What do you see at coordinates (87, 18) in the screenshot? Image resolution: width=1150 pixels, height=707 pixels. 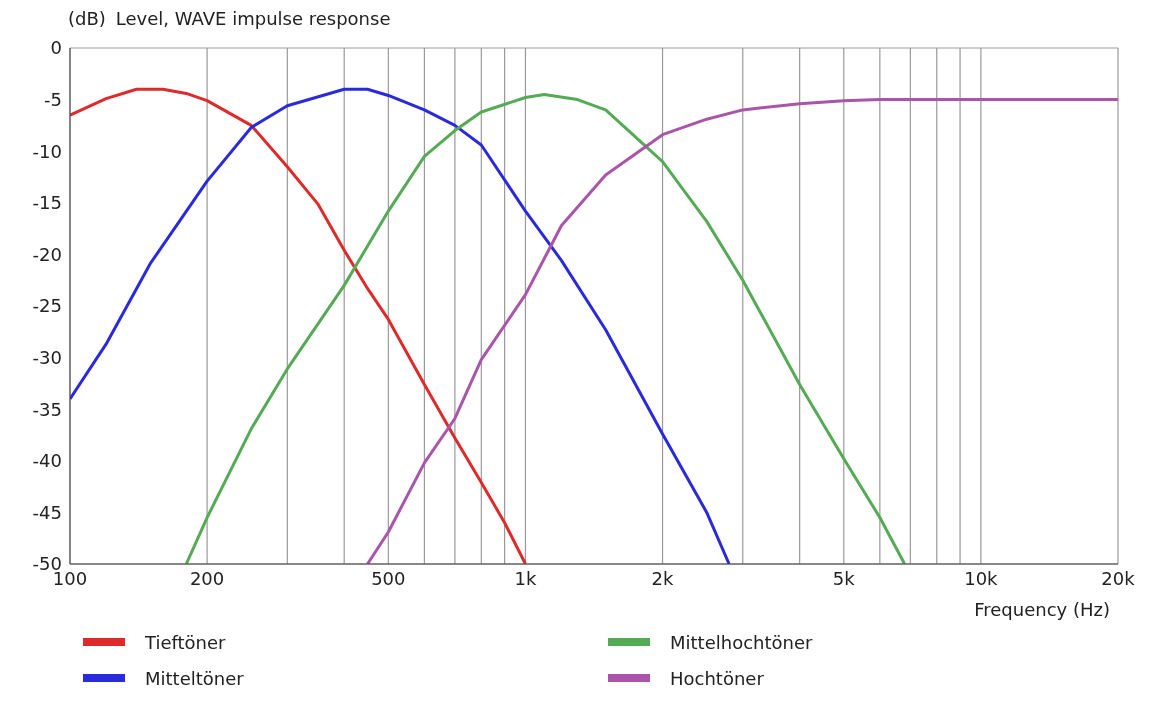 I see `y-axis-title: (dB)` at bounding box center [87, 18].